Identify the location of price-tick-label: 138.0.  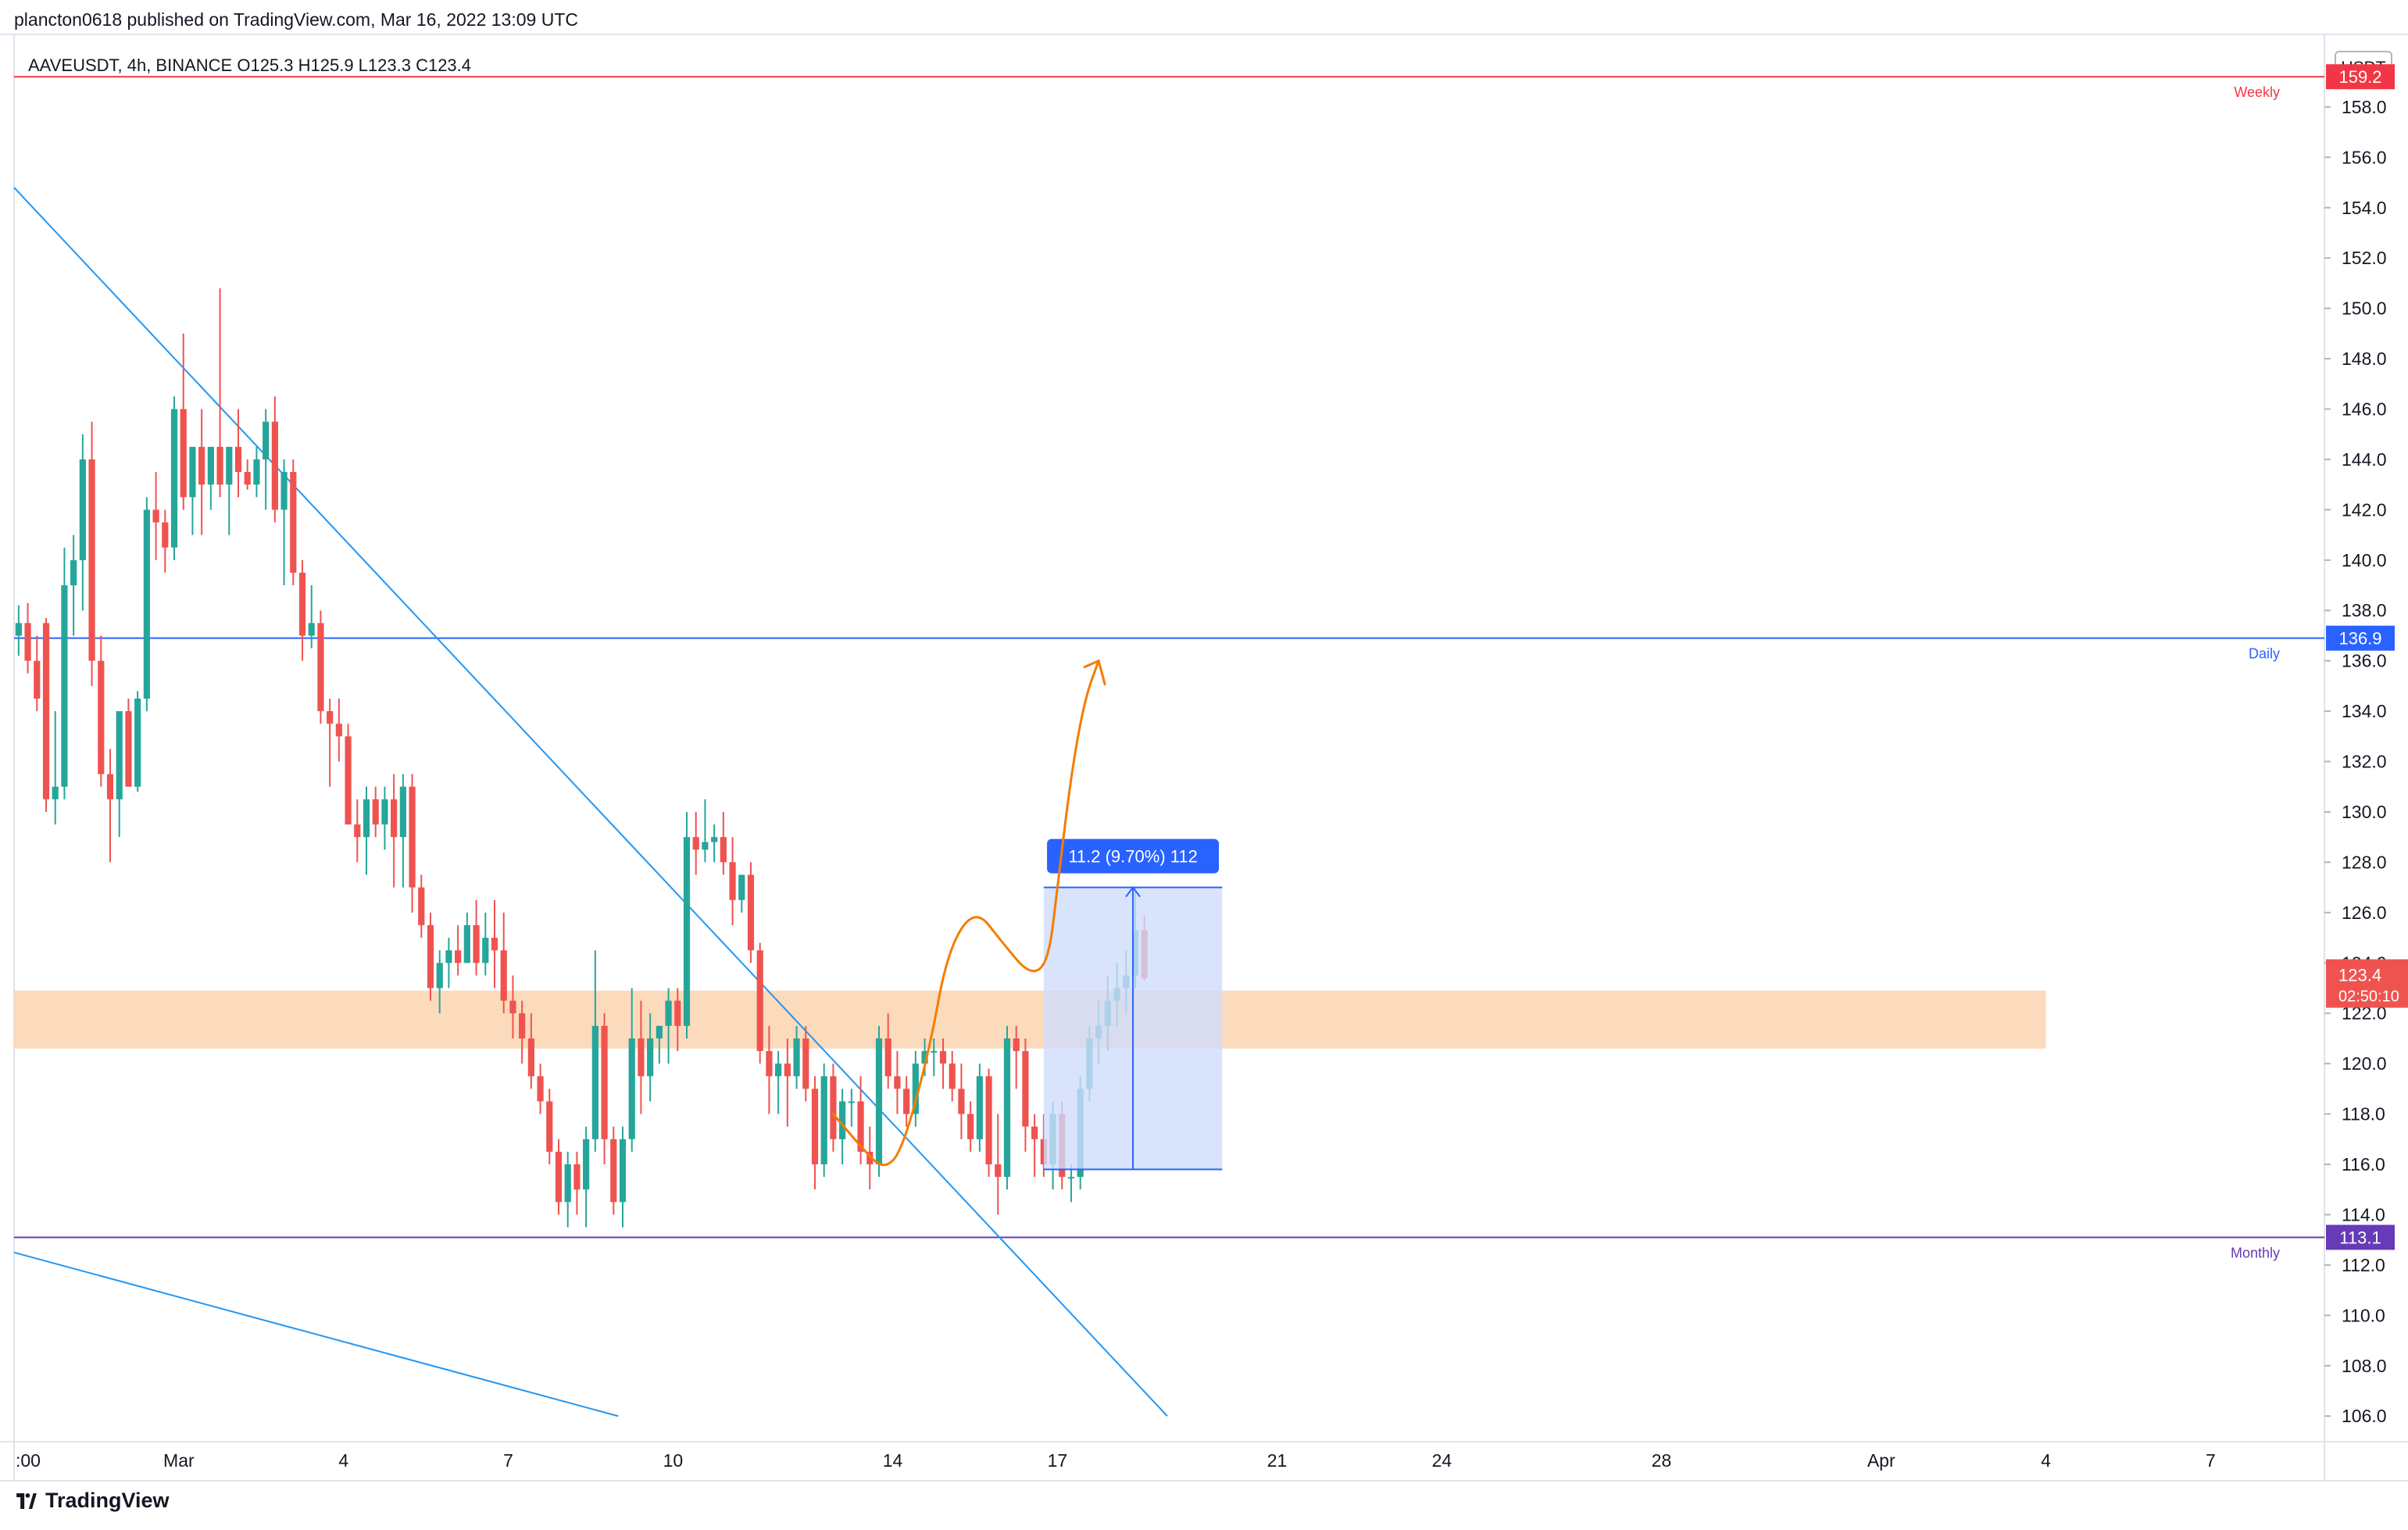
(2365, 610).